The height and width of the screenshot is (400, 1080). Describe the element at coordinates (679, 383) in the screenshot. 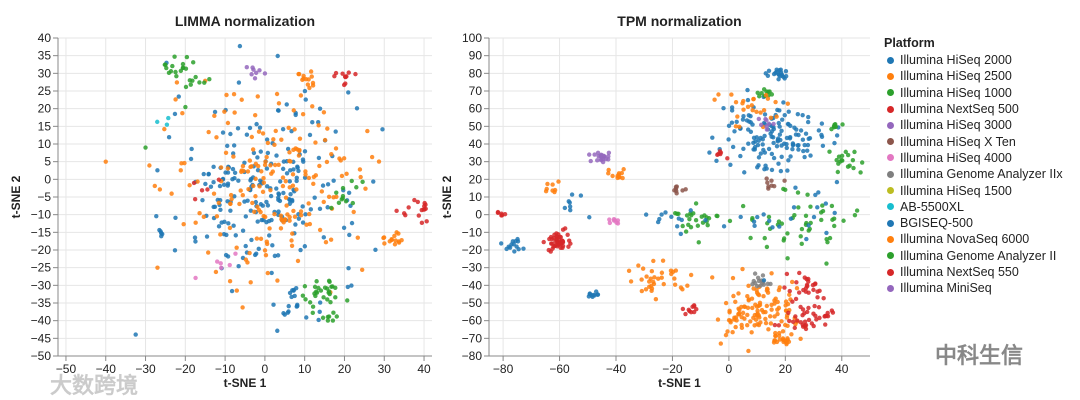

I see `x-axis-label: t-SNE 1` at that location.